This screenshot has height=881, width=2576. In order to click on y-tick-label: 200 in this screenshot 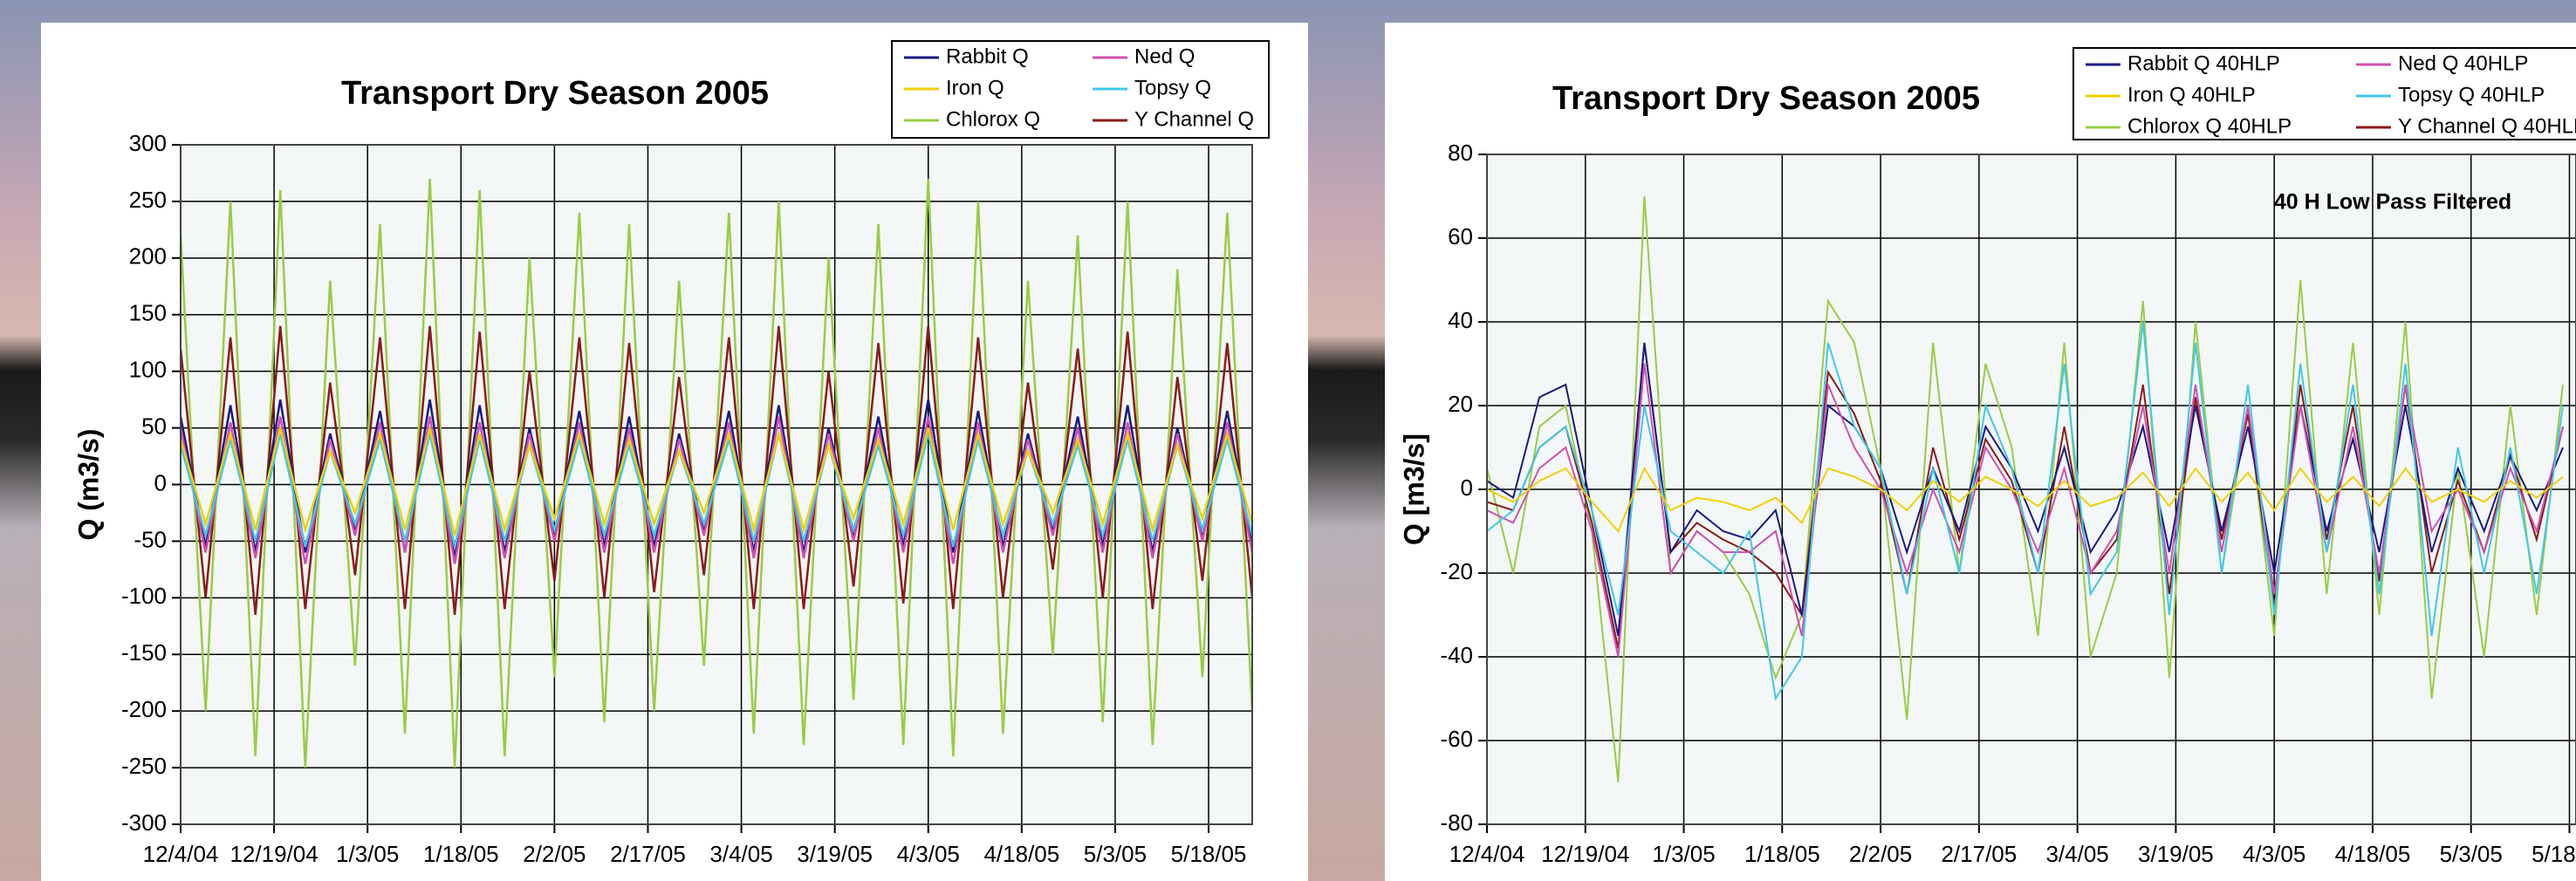, I will do `click(148, 256)`.